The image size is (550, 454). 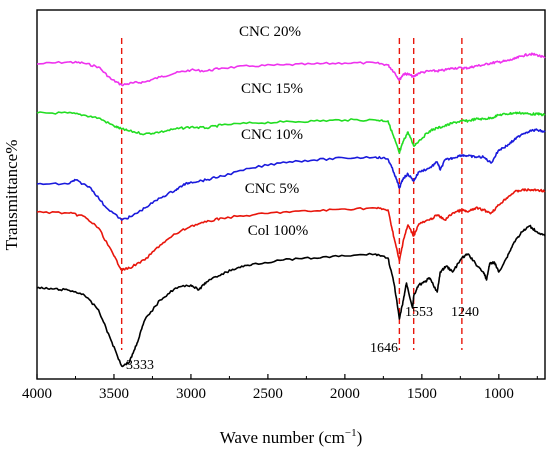 I want to click on x-axis-title-superscript: −1, so click(x=351, y=433).